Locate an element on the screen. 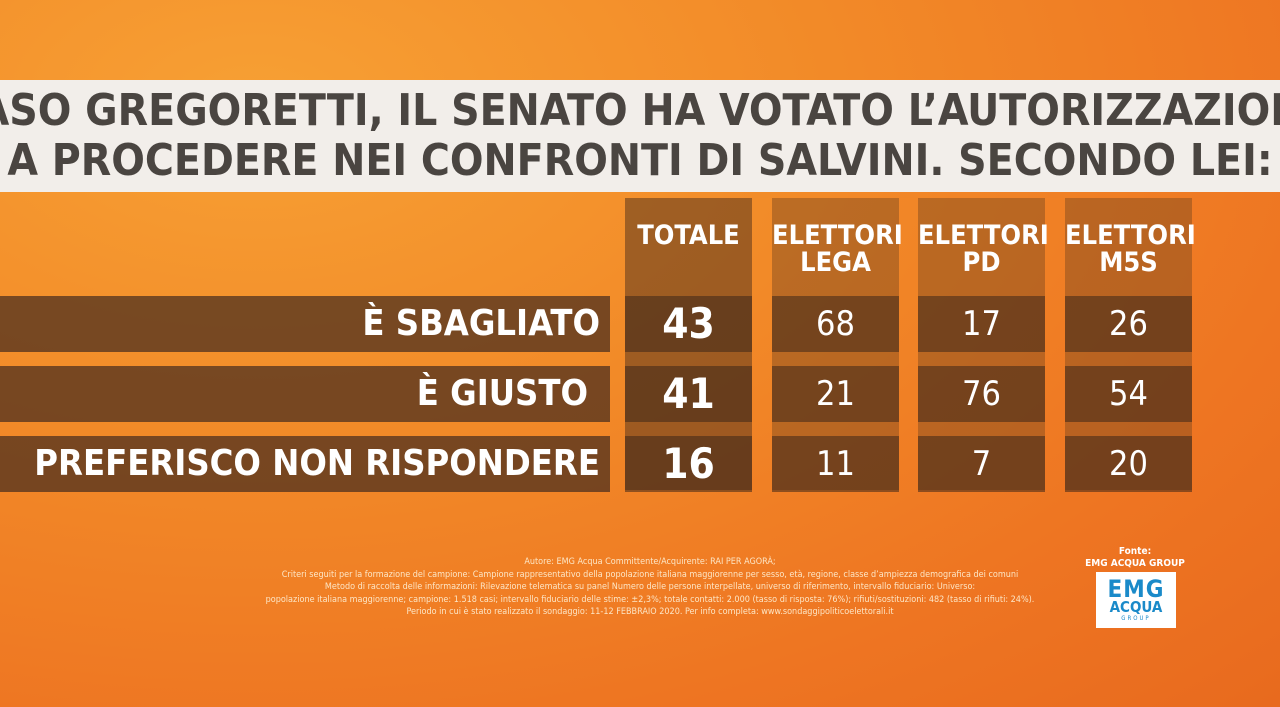 The image size is (1280, 707). table-cell: 54 is located at coordinates (1128, 394).